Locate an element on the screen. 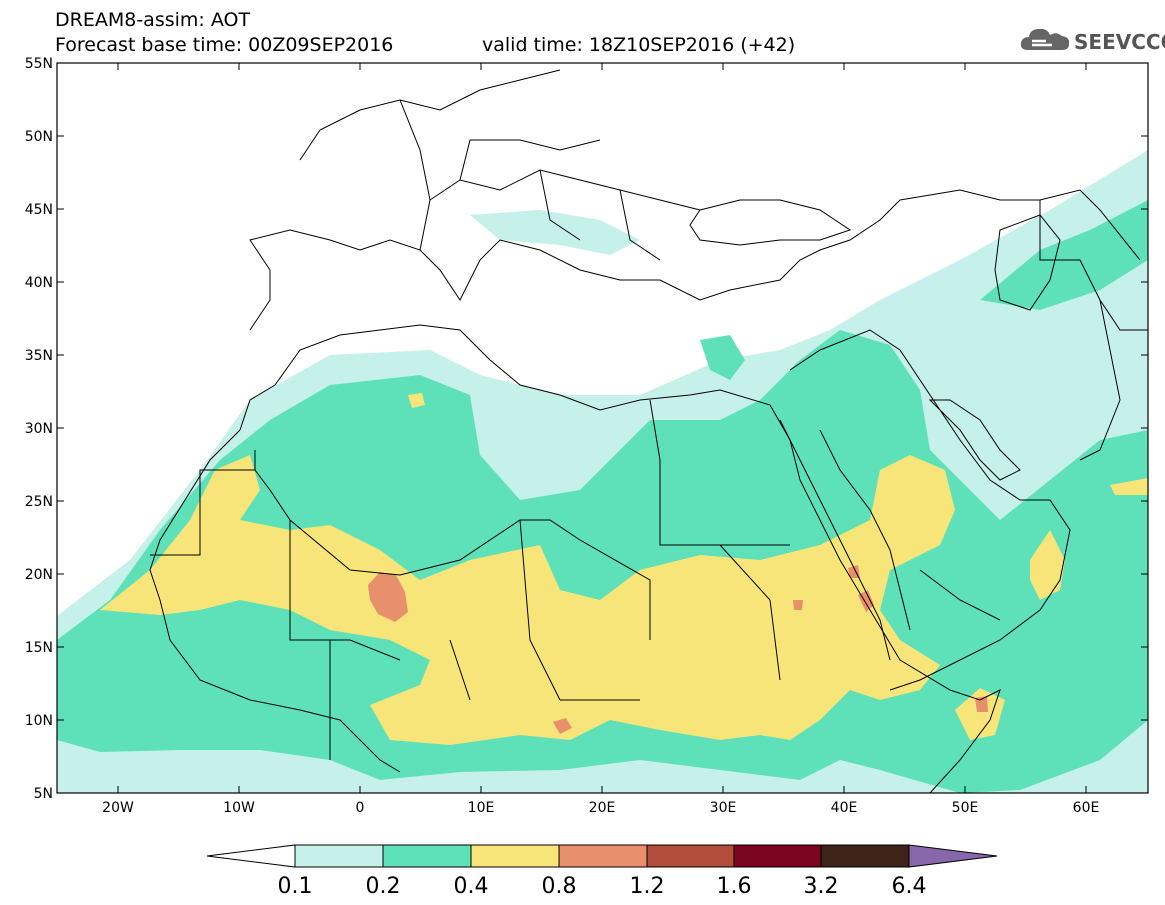 This screenshot has width=1165, height=905. lat-label: 5N is located at coordinates (43, 794).